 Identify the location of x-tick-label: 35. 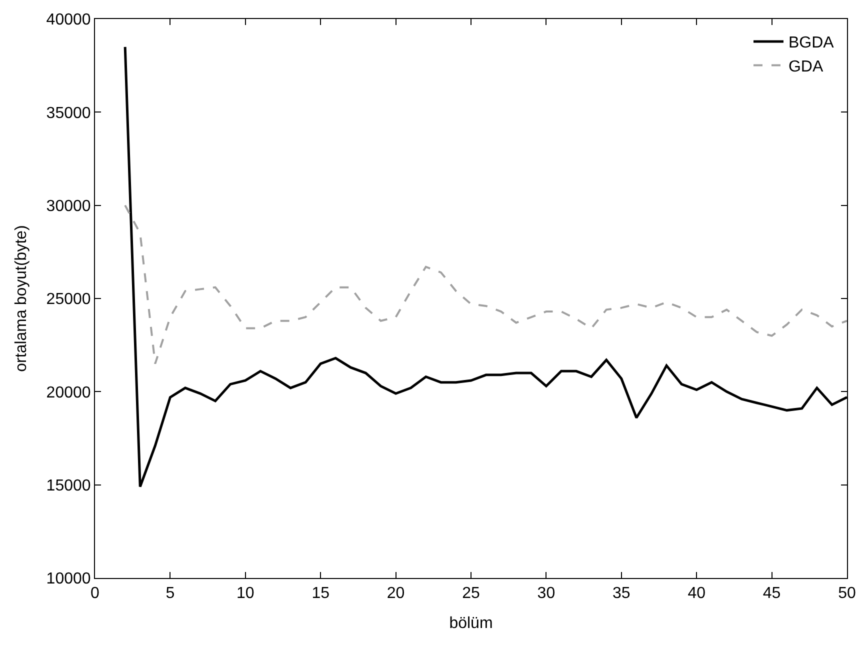
(621, 593).